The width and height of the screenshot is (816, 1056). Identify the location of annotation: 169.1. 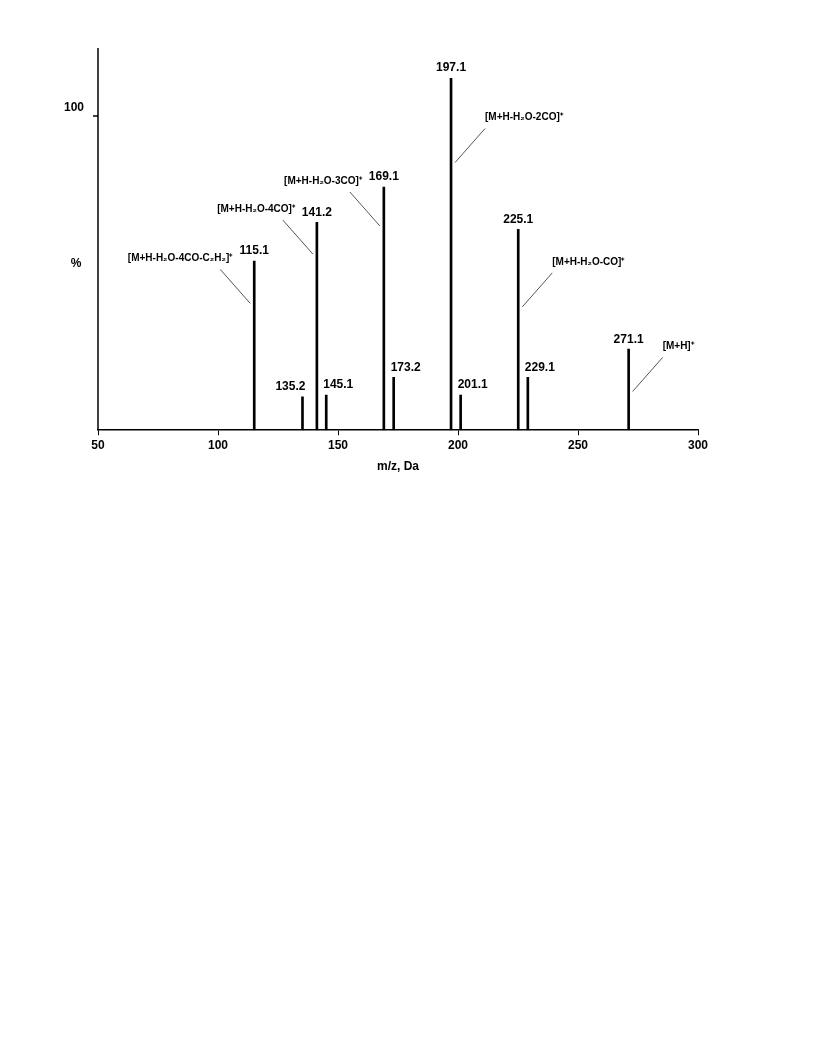
(384, 176).